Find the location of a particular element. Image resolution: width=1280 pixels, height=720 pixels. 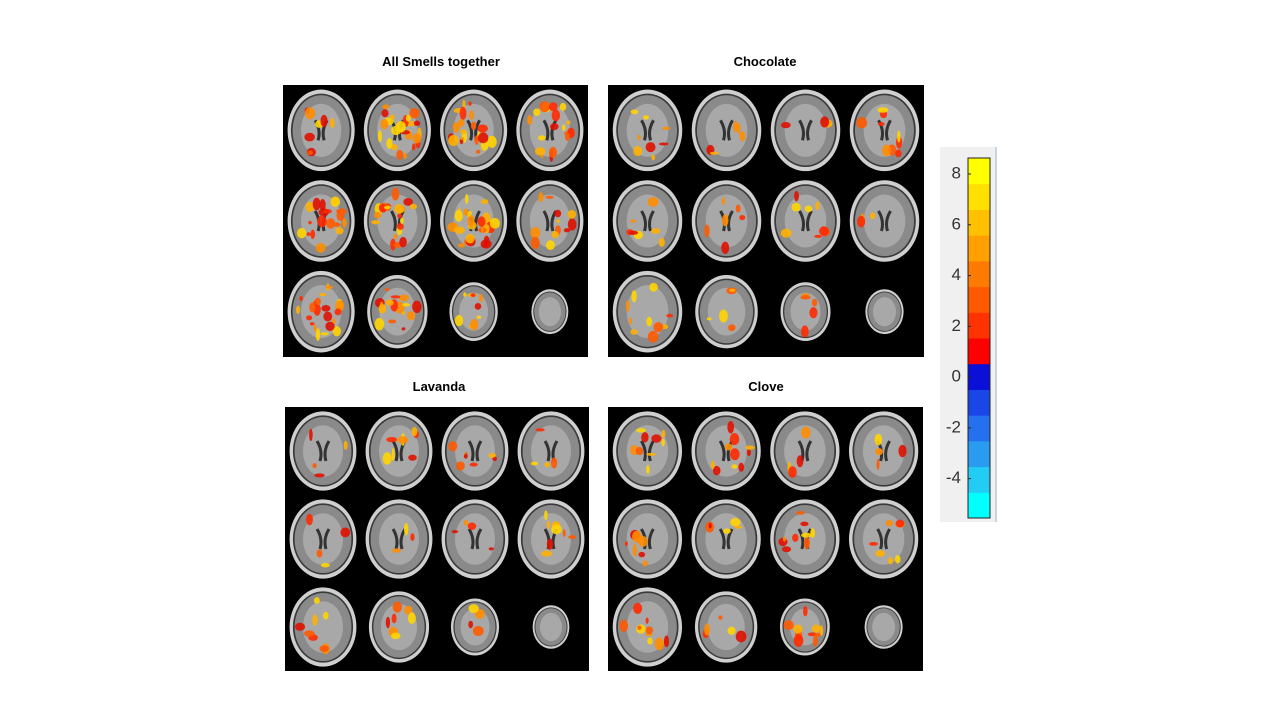

panel-title: Chocolate is located at coordinates (765, 61).